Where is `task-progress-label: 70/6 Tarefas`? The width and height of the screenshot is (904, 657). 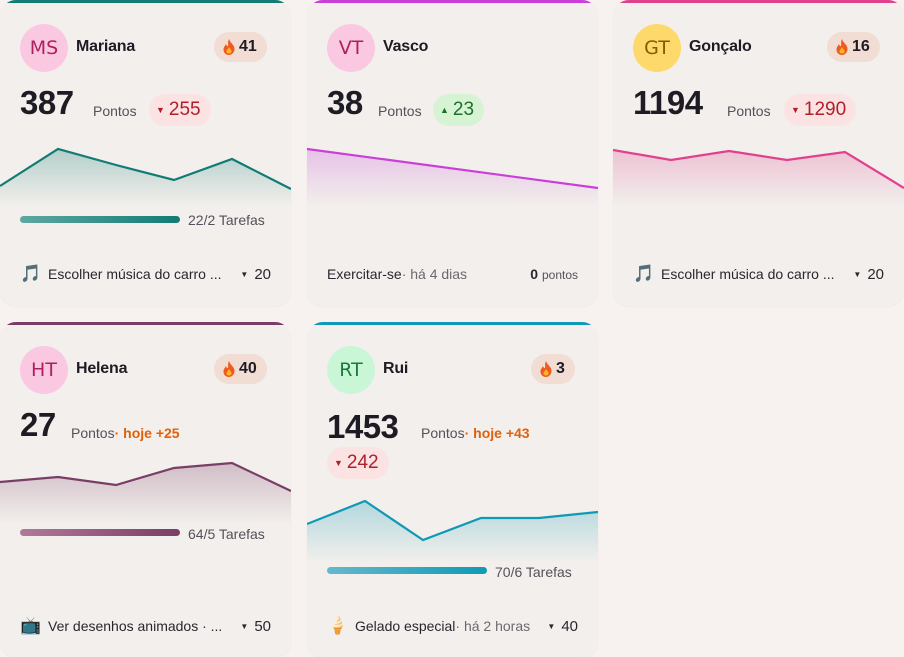
task-progress-label: 70/6 Tarefas is located at coordinates (533, 572).